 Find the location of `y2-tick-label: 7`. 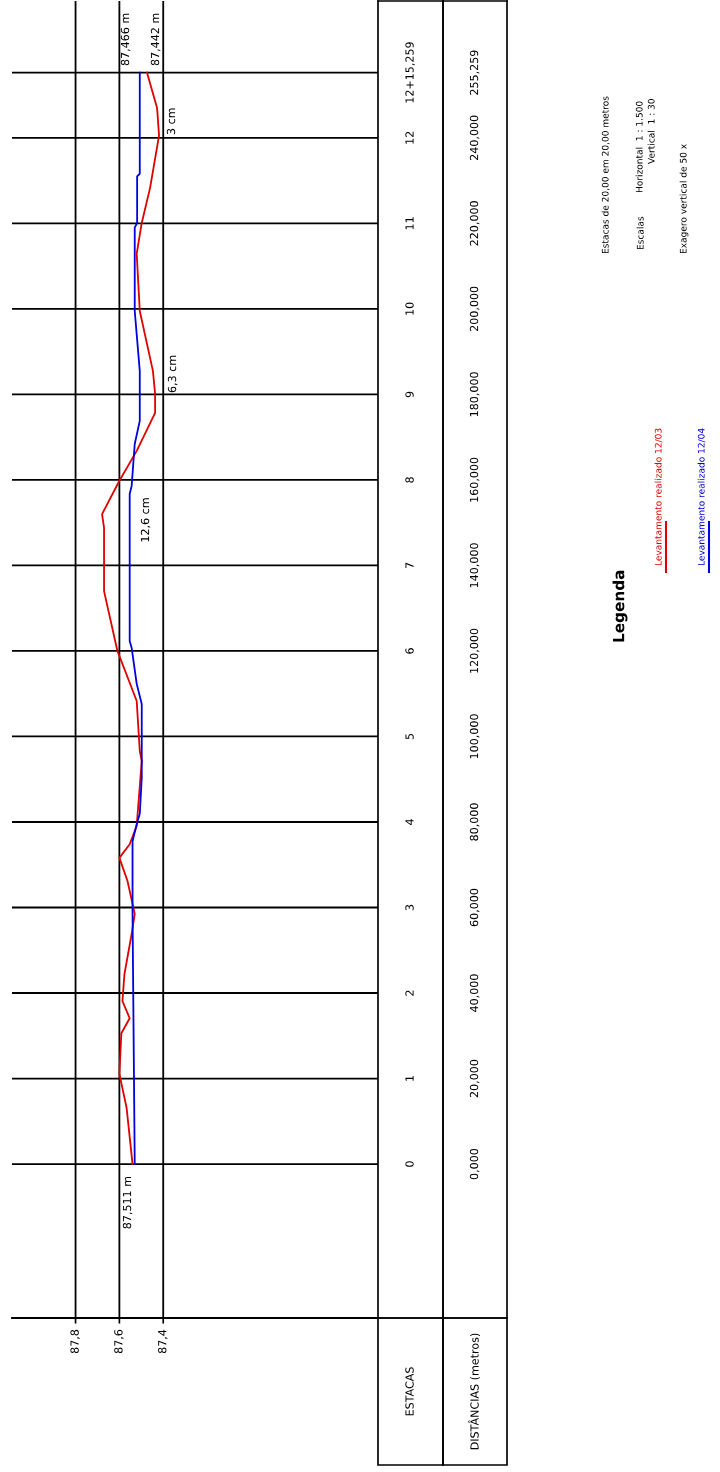

y2-tick-label: 7 is located at coordinates (409, 565).